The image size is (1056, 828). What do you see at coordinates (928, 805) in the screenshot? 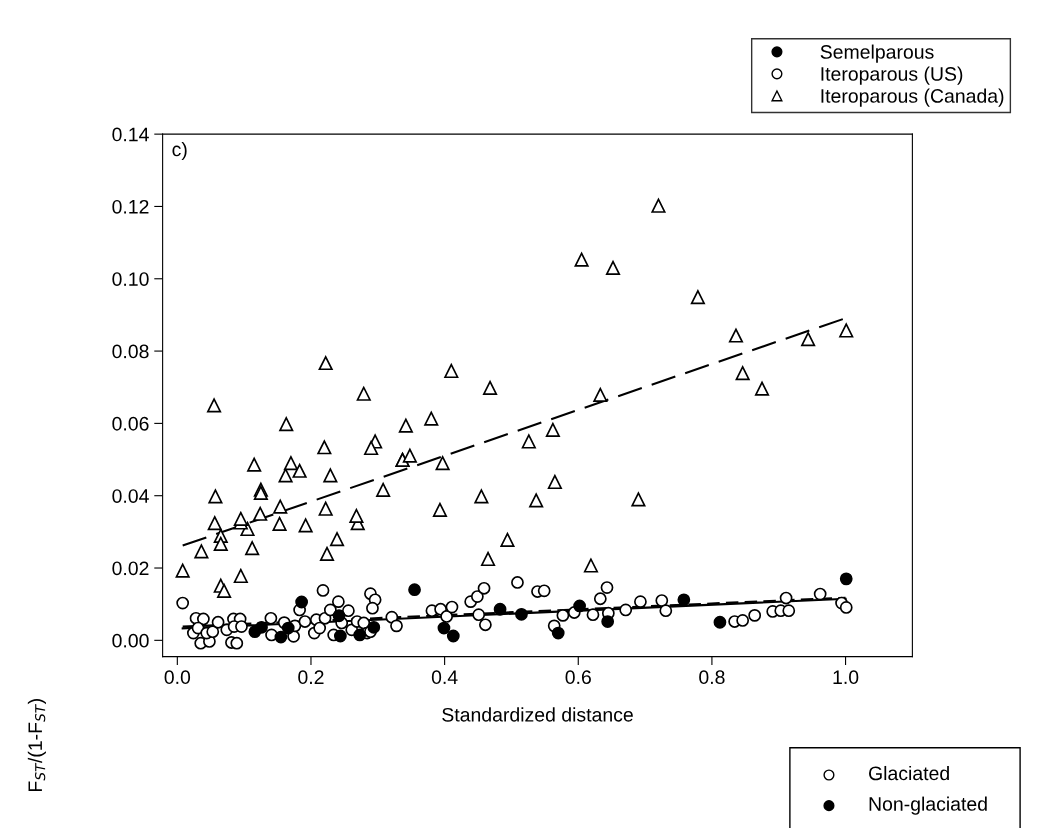
I see `text: Non-glaciated` at bounding box center [928, 805].